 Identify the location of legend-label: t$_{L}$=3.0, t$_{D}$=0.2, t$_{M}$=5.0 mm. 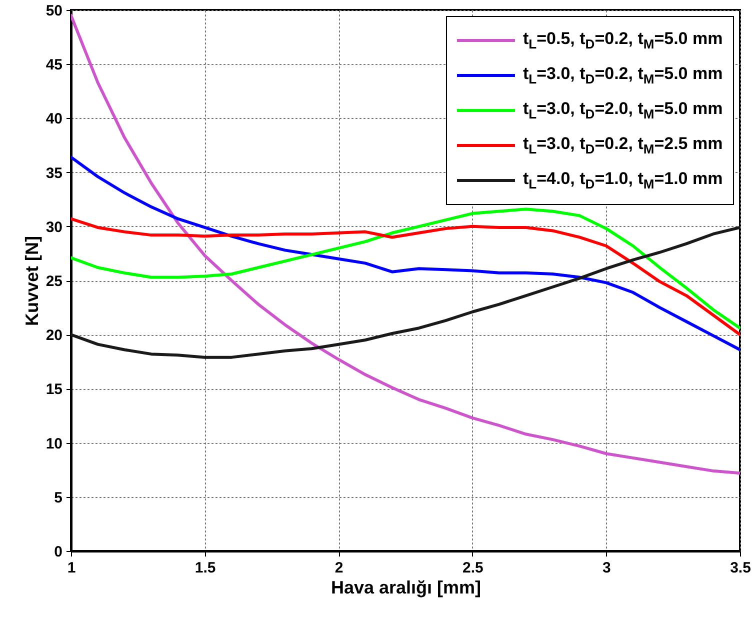
(623, 75).